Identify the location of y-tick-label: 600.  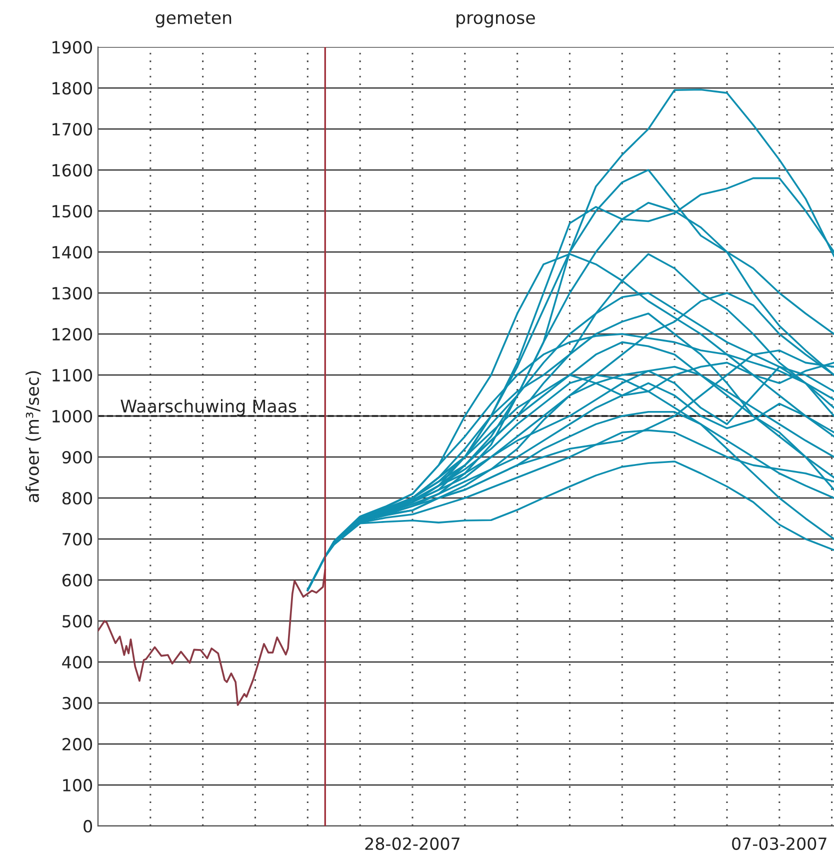
(77, 580).